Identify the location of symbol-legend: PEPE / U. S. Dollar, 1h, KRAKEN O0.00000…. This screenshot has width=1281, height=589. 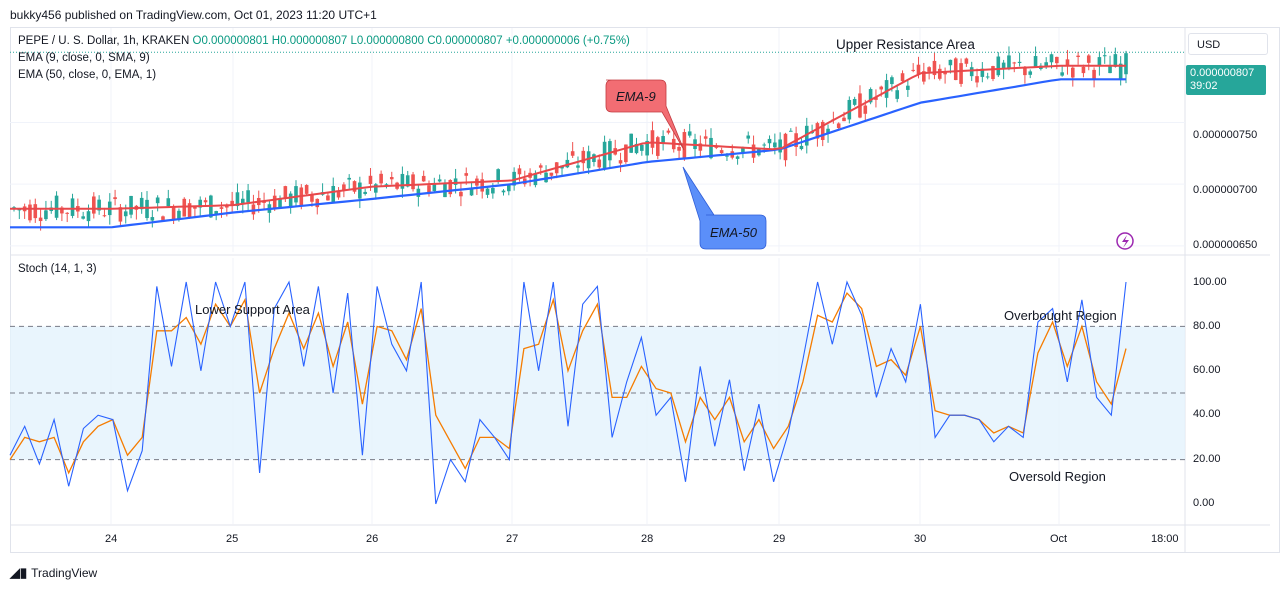
(324, 41).